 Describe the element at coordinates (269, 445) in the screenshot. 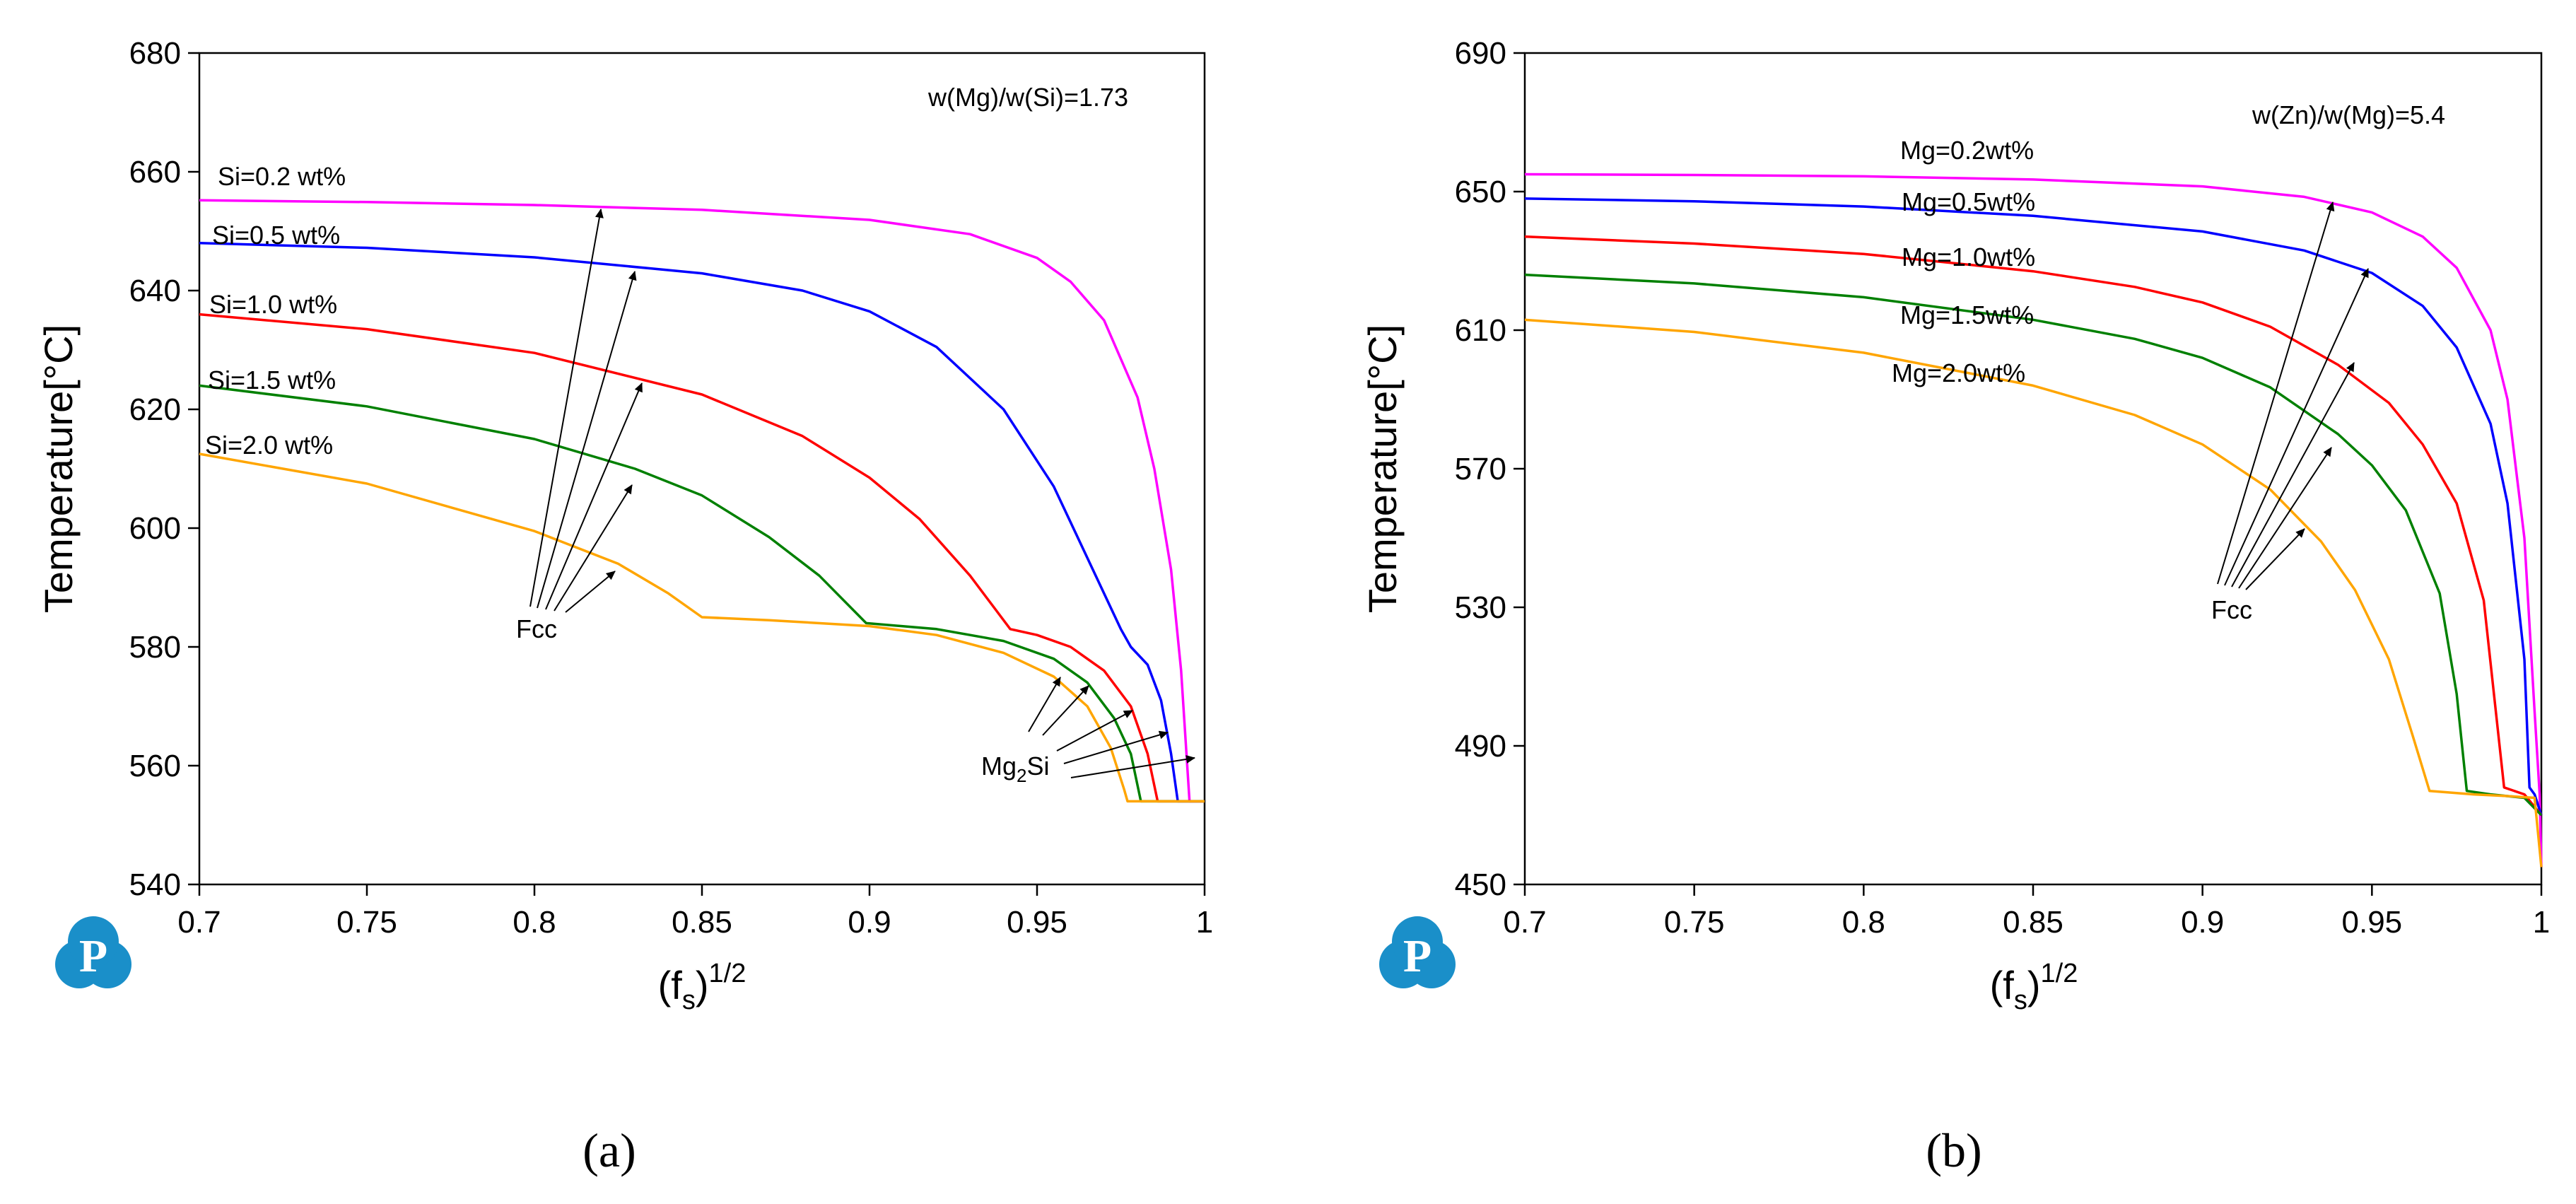

I see `series-label-a-4: Si=2.0 wt%` at that location.